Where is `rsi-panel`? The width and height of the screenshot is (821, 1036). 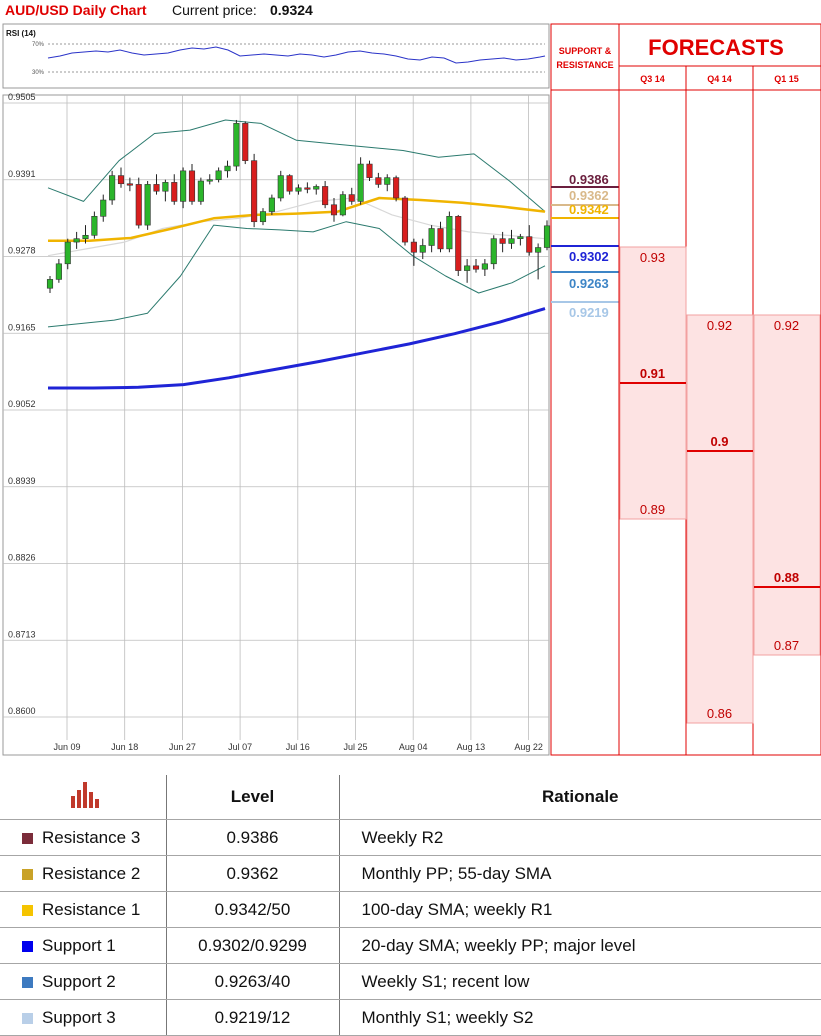
rsi-panel is located at coordinates (276, 56).